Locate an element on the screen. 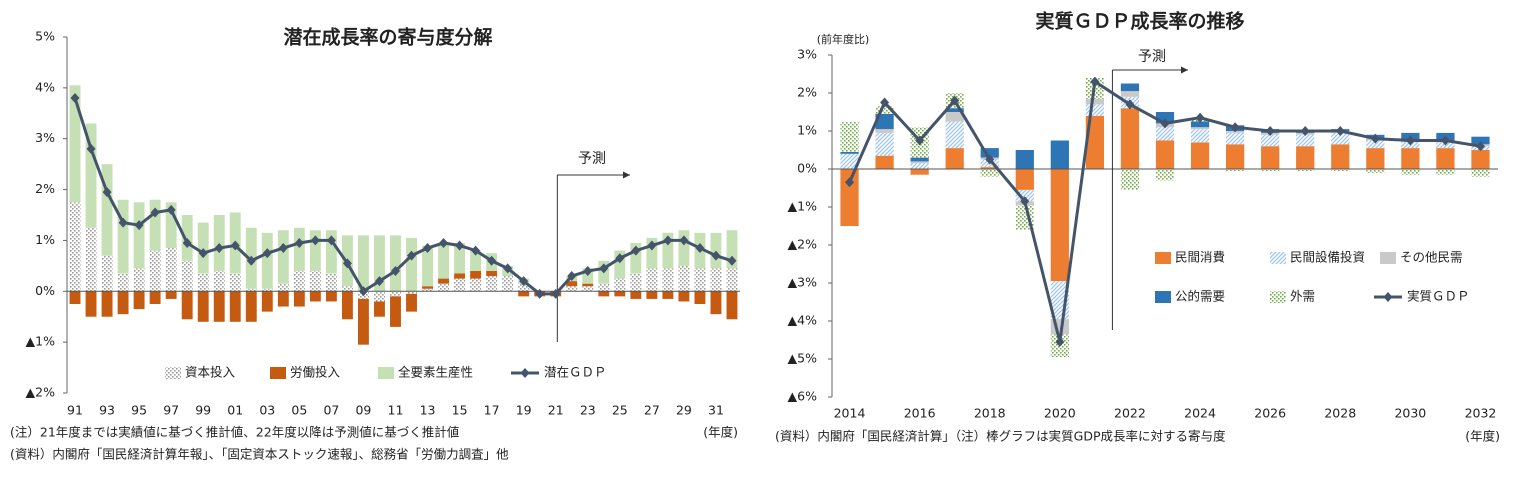 The height and width of the screenshot is (492, 1514). y-tick-label: 4% is located at coordinates (45, 86).